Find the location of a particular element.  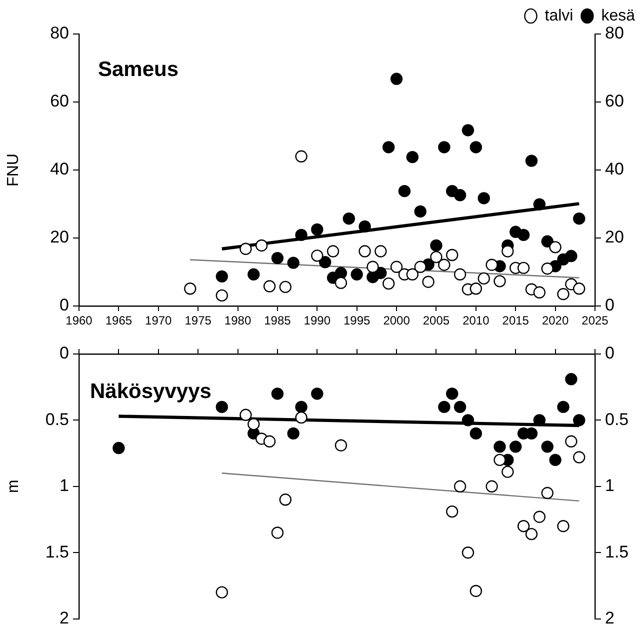

y2-tick-label: 1 is located at coordinates (609, 486).